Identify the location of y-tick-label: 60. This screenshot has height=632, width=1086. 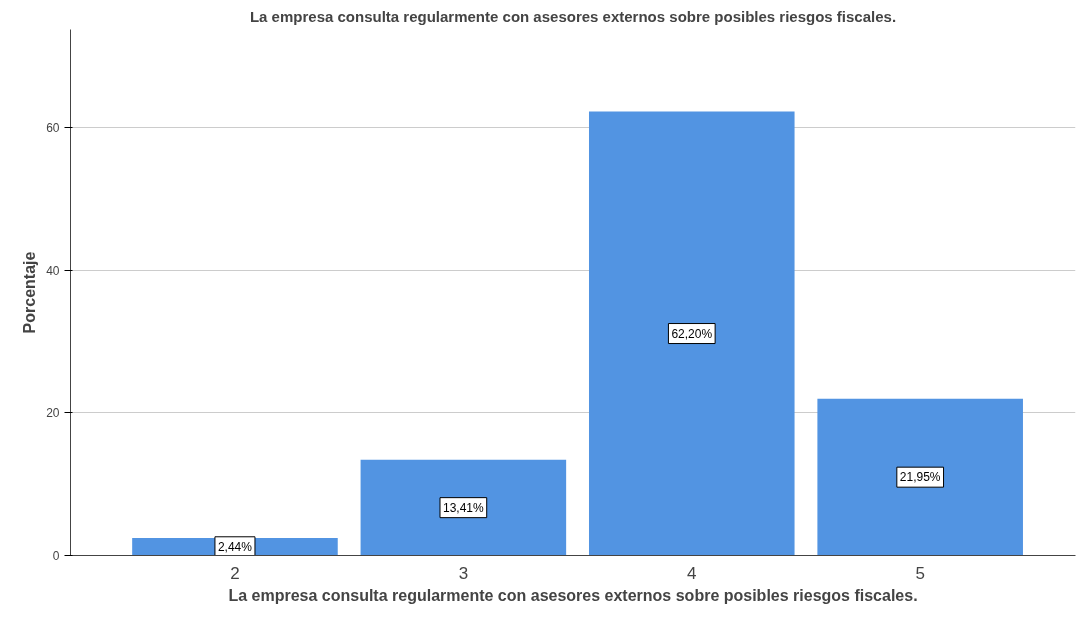
(53, 127).